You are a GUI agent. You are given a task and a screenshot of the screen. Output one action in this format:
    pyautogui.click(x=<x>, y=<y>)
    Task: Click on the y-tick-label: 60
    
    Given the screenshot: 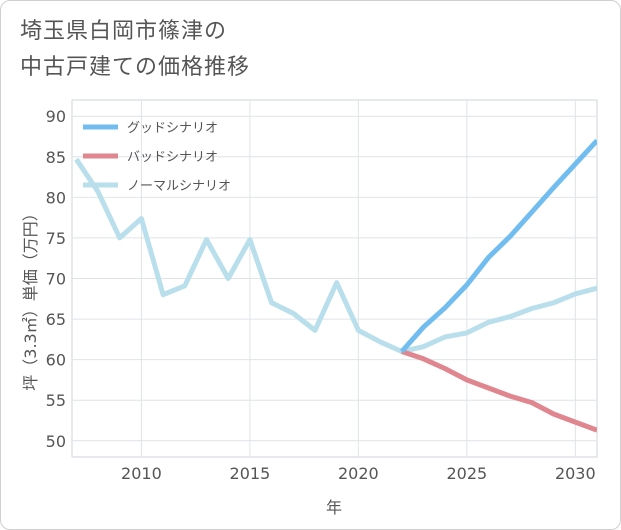 What is the action you would take?
    pyautogui.click(x=56, y=360)
    